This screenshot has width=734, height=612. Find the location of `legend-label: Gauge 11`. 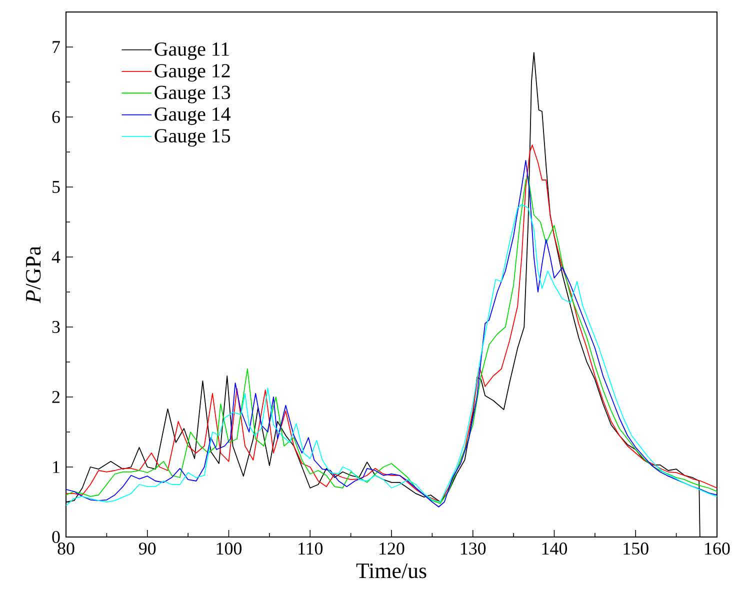

legend-label: Gauge 11 is located at coordinates (191, 51).